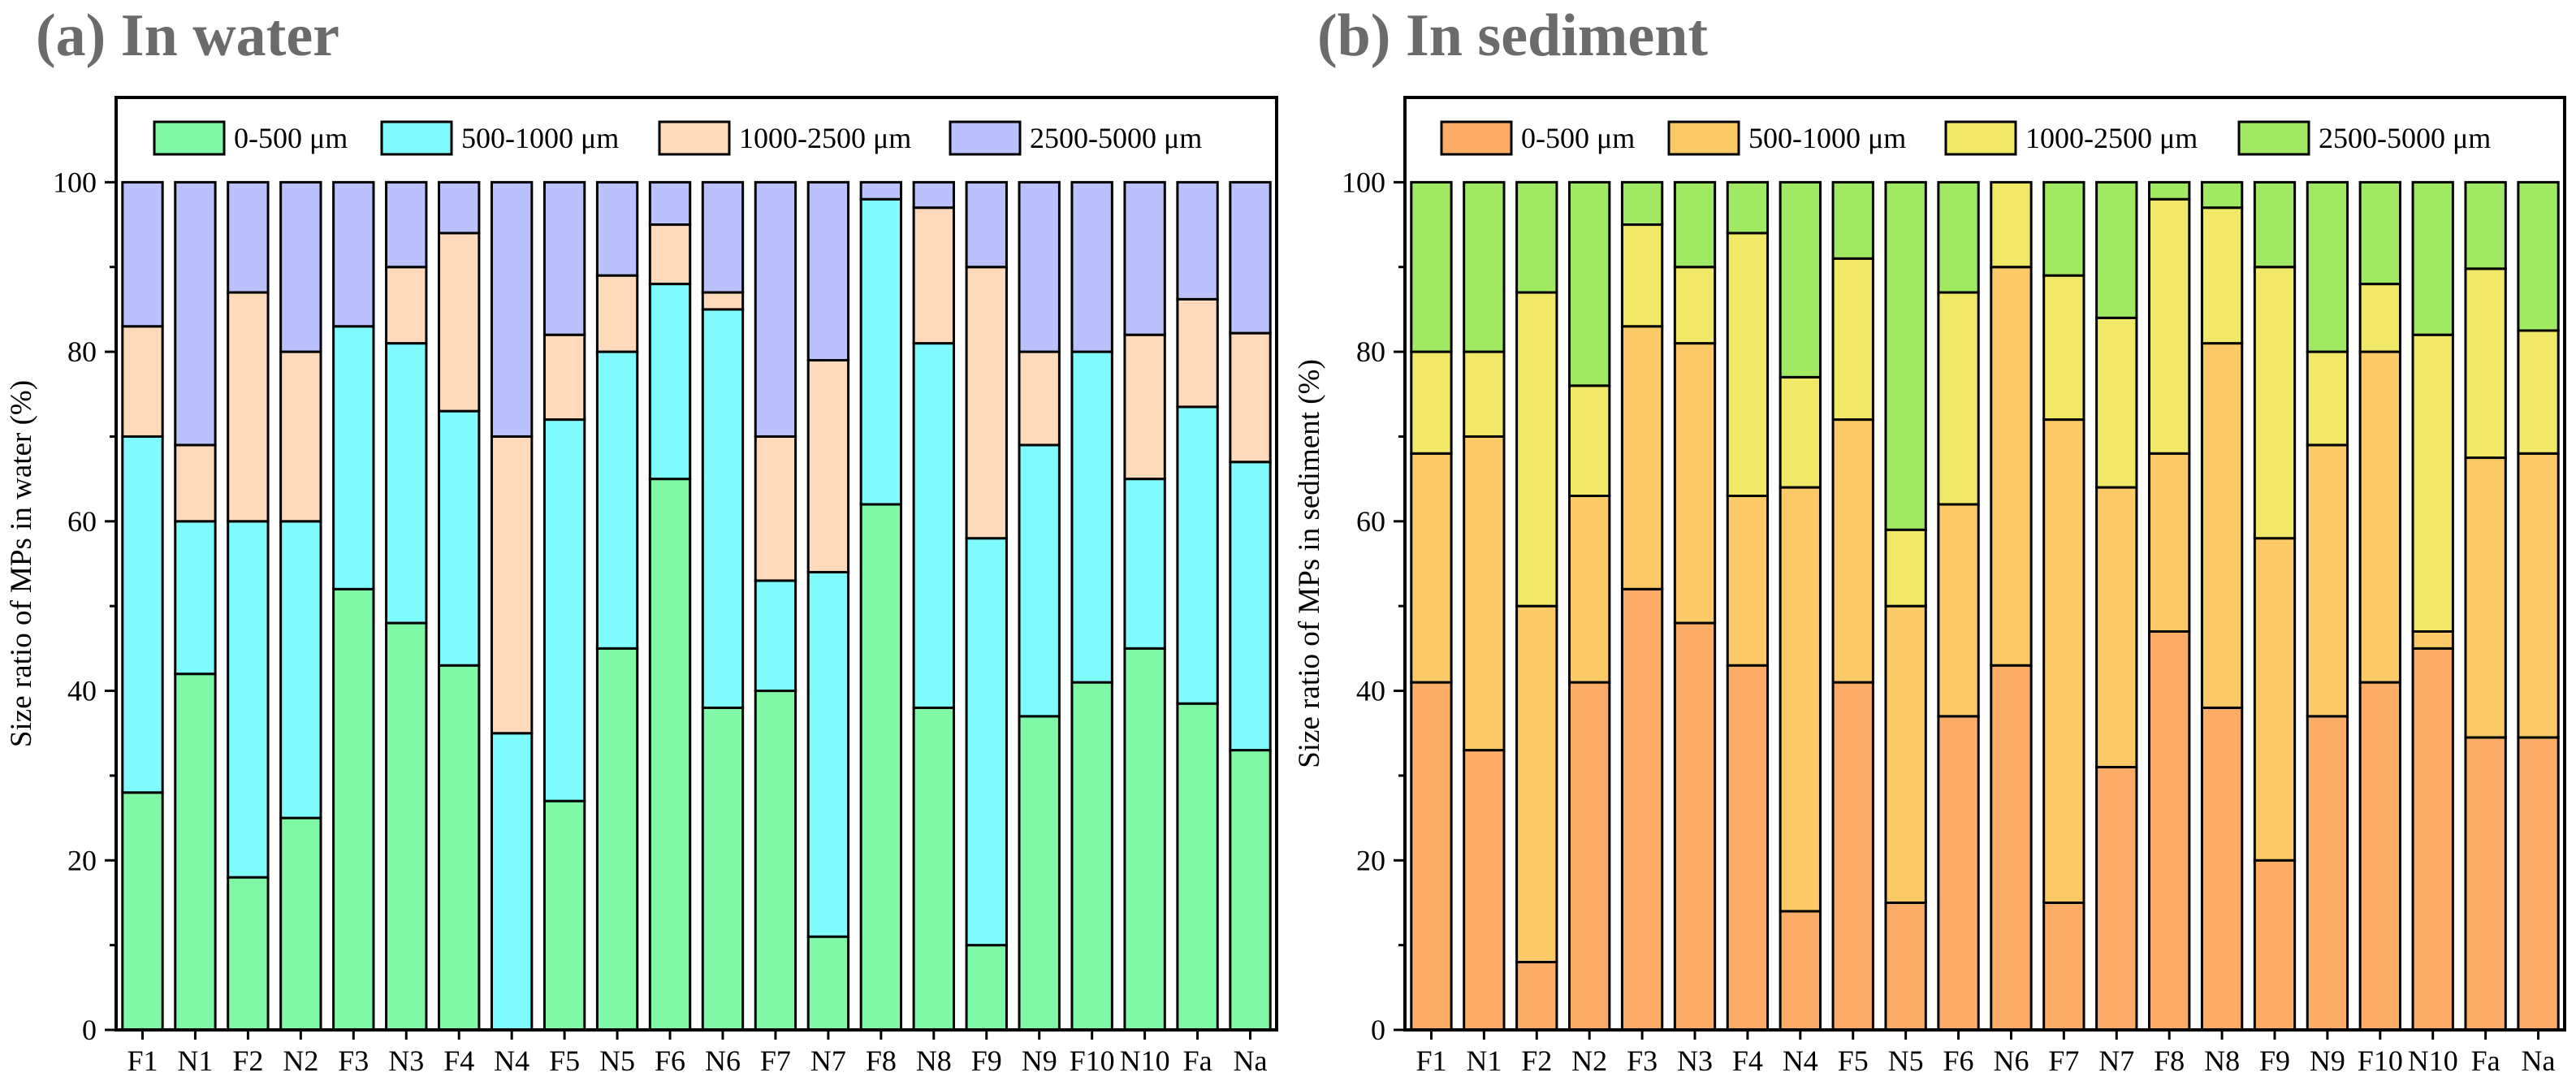  Describe the element at coordinates (1906, 1061) in the screenshot. I see `x-tick-label: N5` at that location.